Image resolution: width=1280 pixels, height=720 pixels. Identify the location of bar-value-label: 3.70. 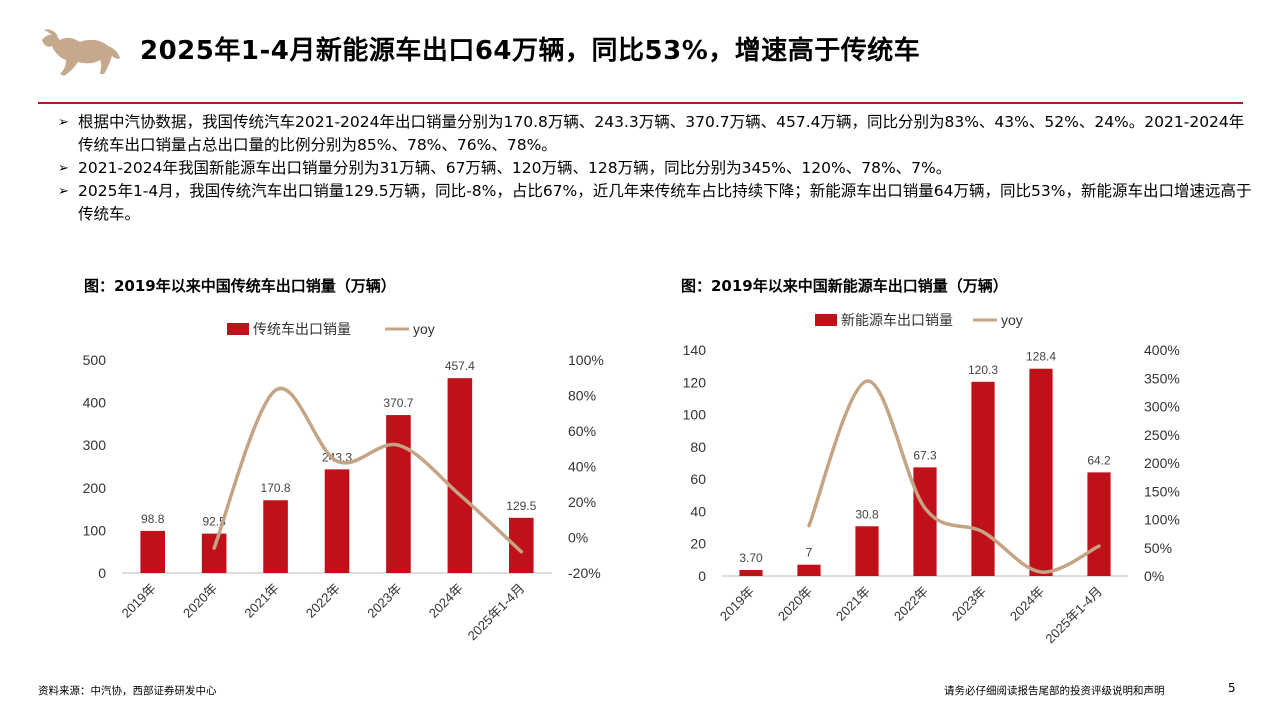
(751, 558).